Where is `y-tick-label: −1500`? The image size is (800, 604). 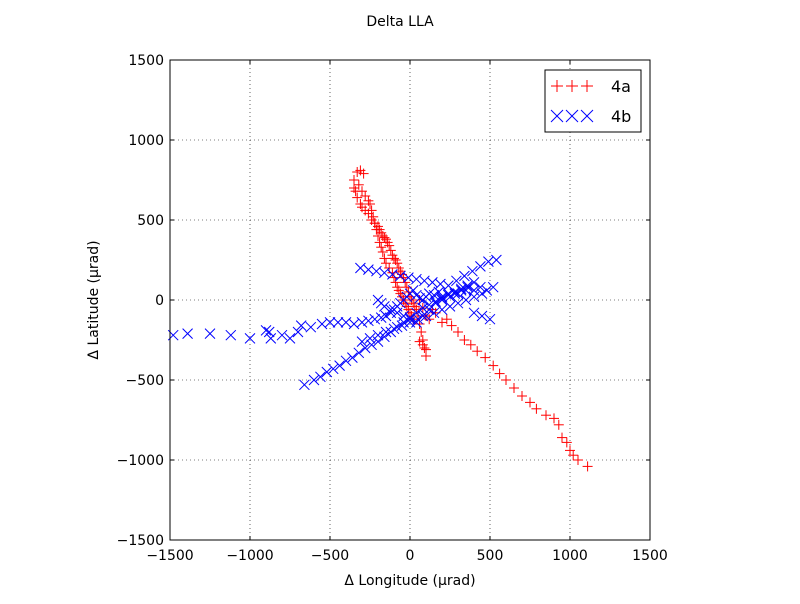
y-tick-label: −1500 is located at coordinates (140, 541).